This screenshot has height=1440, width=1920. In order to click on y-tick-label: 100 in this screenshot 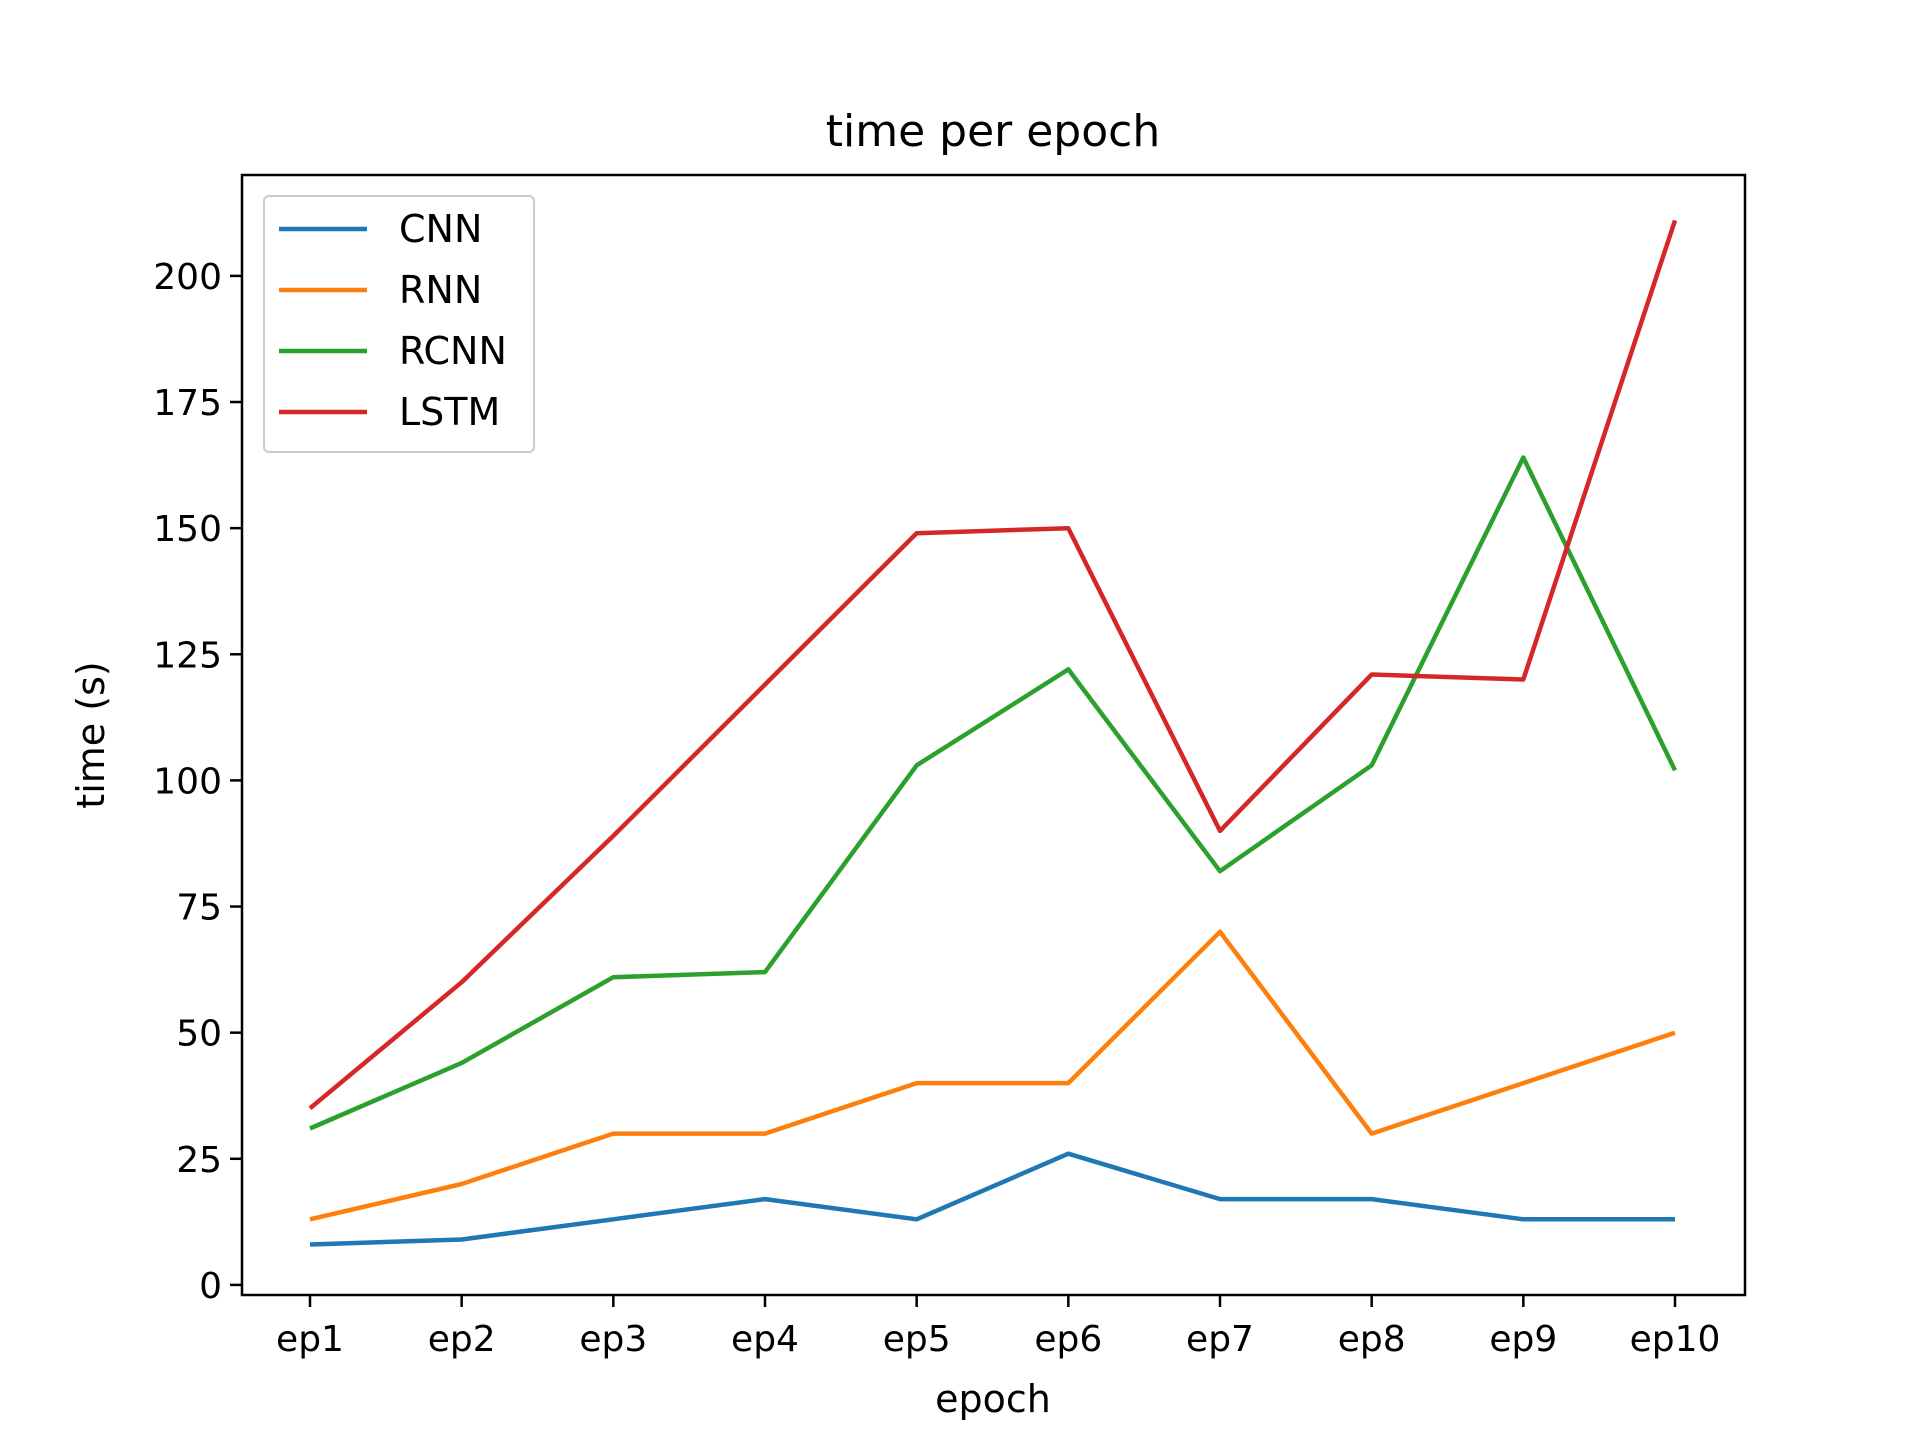, I will do `click(187, 781)`.